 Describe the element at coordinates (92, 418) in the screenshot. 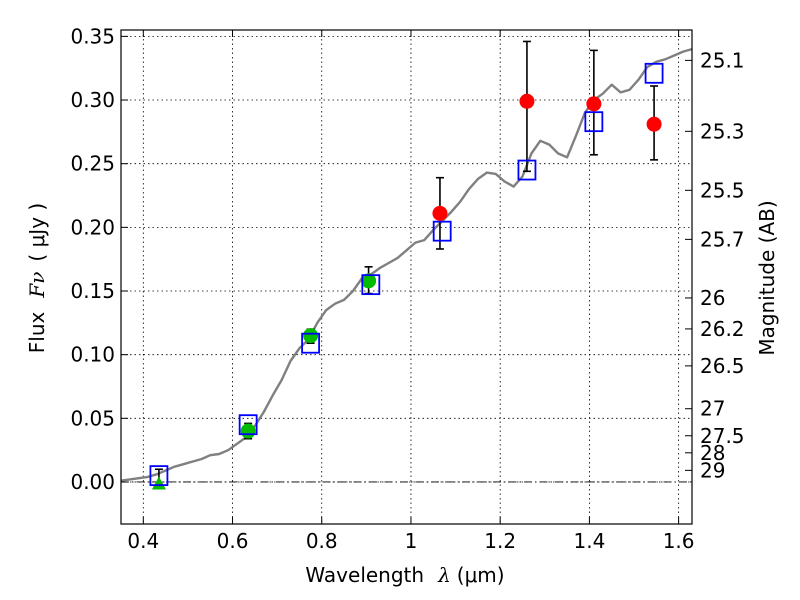

I see `y-tick-label: 0.05` at that location.